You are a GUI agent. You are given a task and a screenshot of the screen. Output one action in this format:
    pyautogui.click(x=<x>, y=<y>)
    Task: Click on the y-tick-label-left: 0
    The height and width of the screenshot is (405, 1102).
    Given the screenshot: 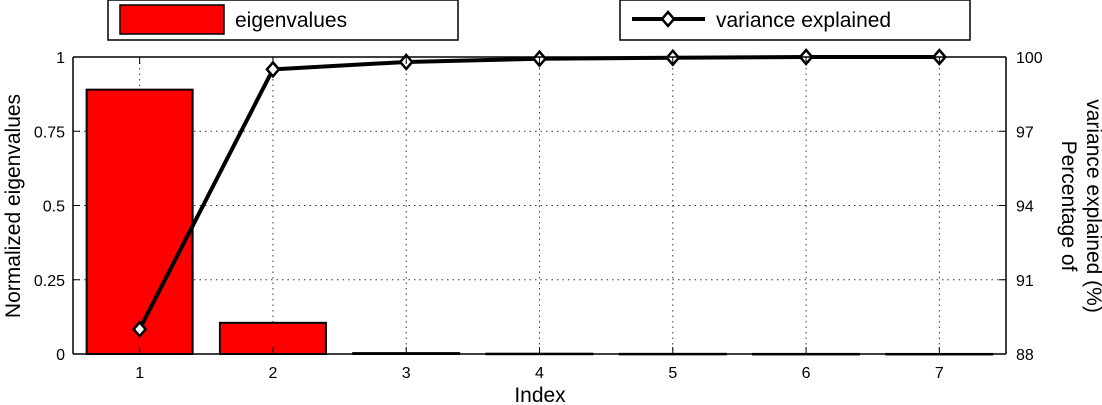 What is the action you would take?
    pyautogui.click(x=60, y=355)
    